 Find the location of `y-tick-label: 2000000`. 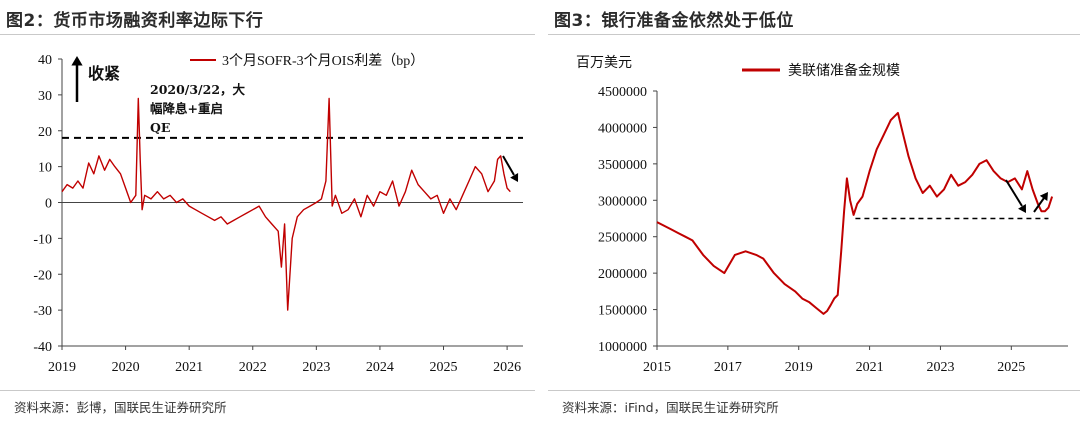

y-tick-label: 2000000 is located at coordinates (622, 274).